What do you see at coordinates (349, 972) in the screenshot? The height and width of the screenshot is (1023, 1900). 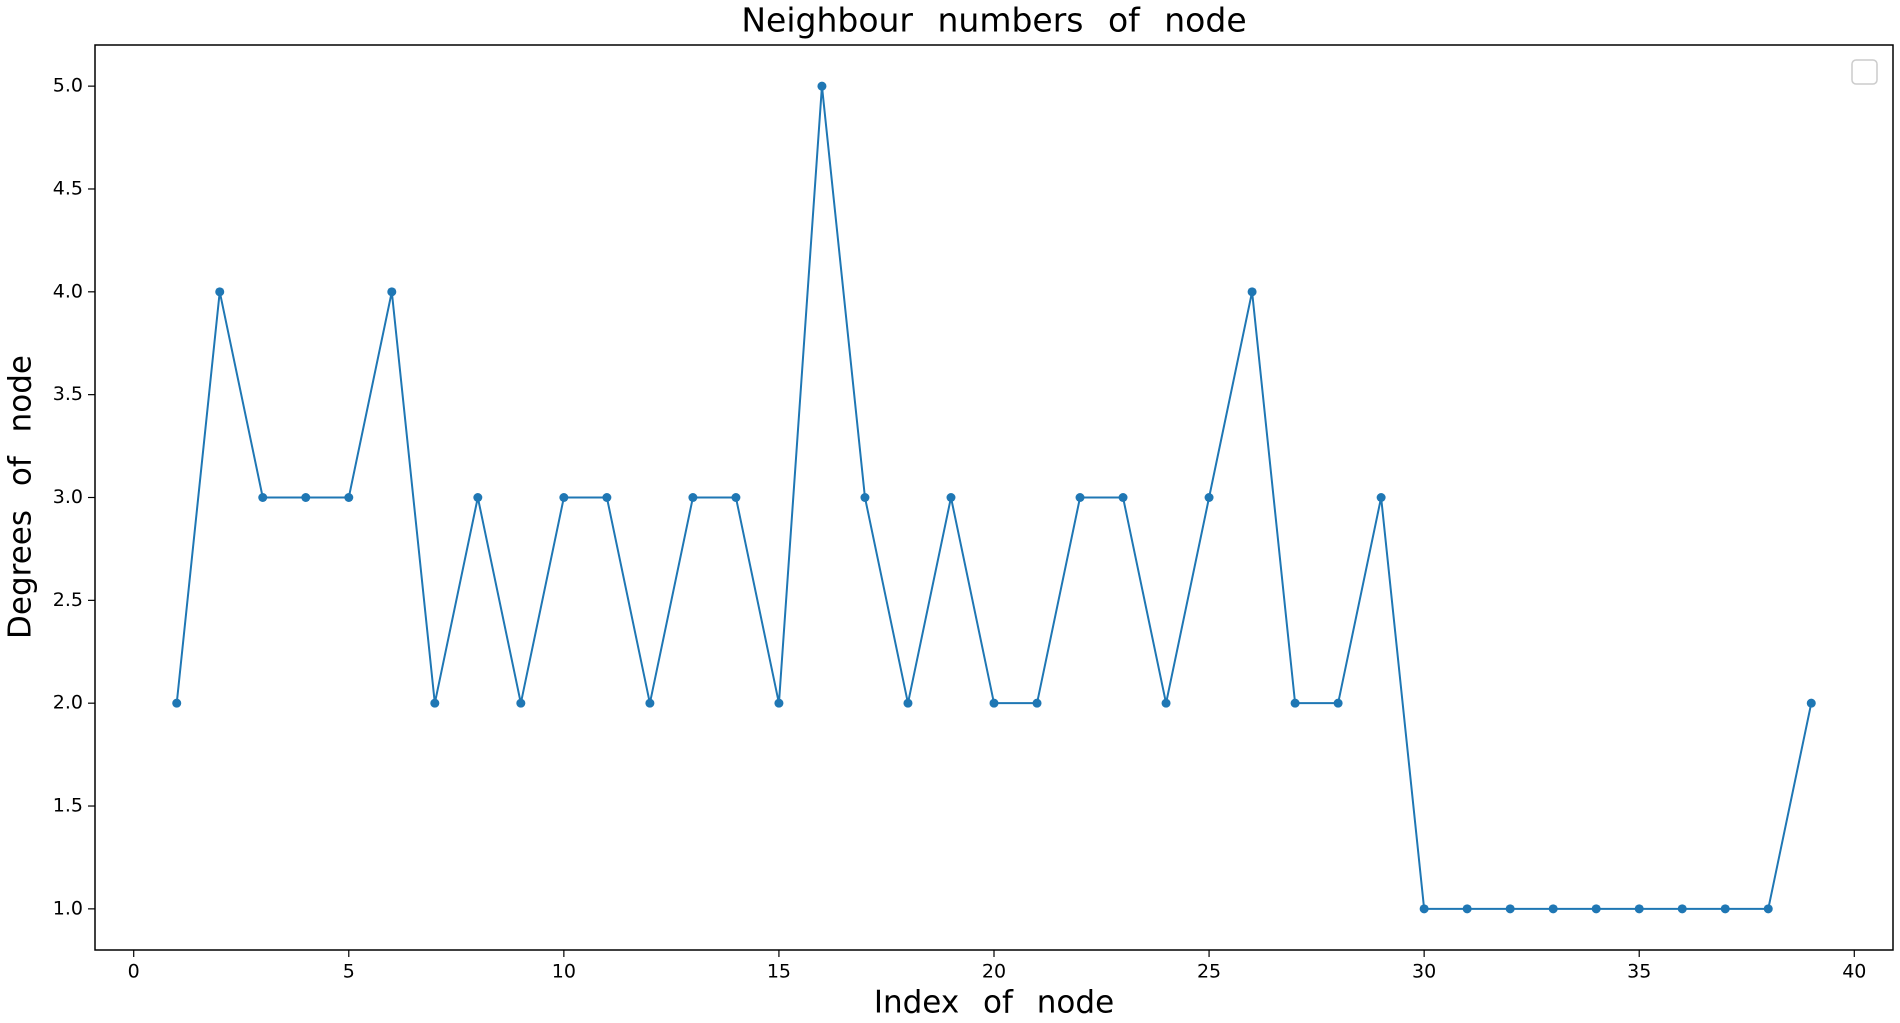 I see `x-tick-label: 5` at bounding box center [349, 972].